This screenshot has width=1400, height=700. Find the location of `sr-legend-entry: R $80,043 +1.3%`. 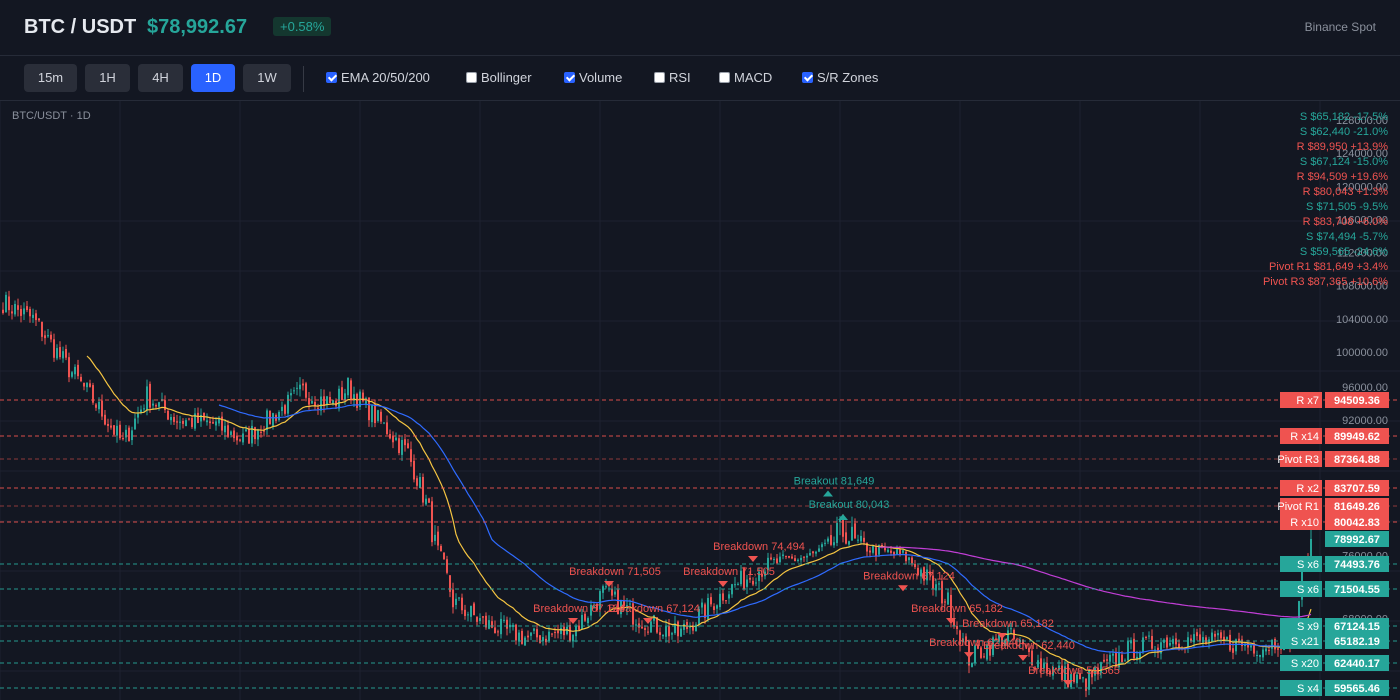

sr-legend-entry: R $80,043 +1.3% is located at coordinates (1346, 192).